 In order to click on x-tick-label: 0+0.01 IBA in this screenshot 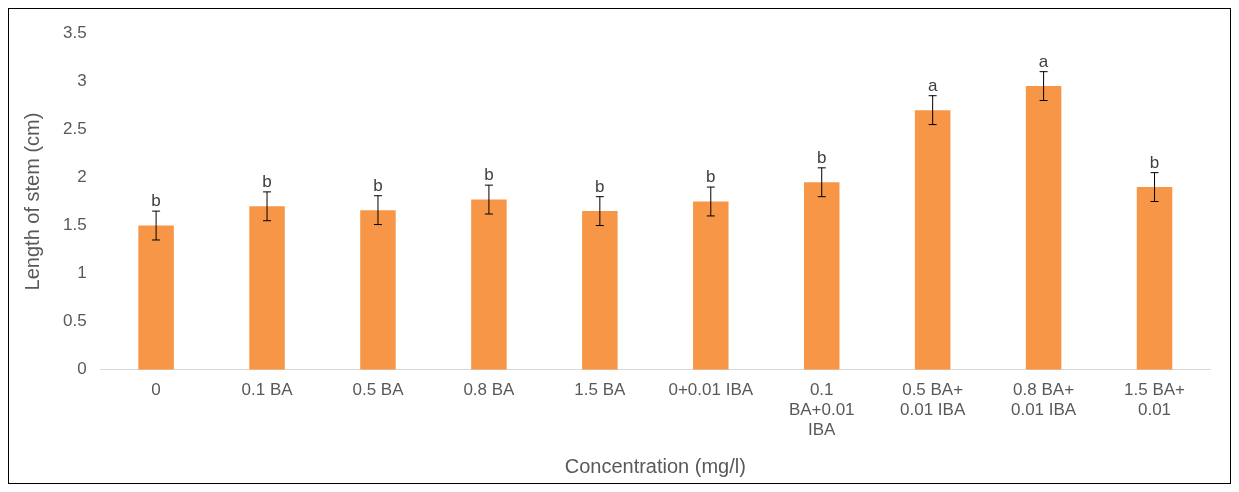, I will do `click(711, 389)`.